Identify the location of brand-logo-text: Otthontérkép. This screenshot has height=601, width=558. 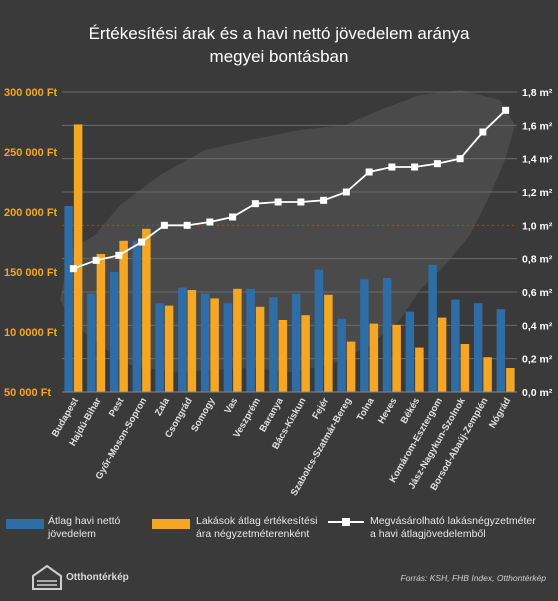
(97, 577).